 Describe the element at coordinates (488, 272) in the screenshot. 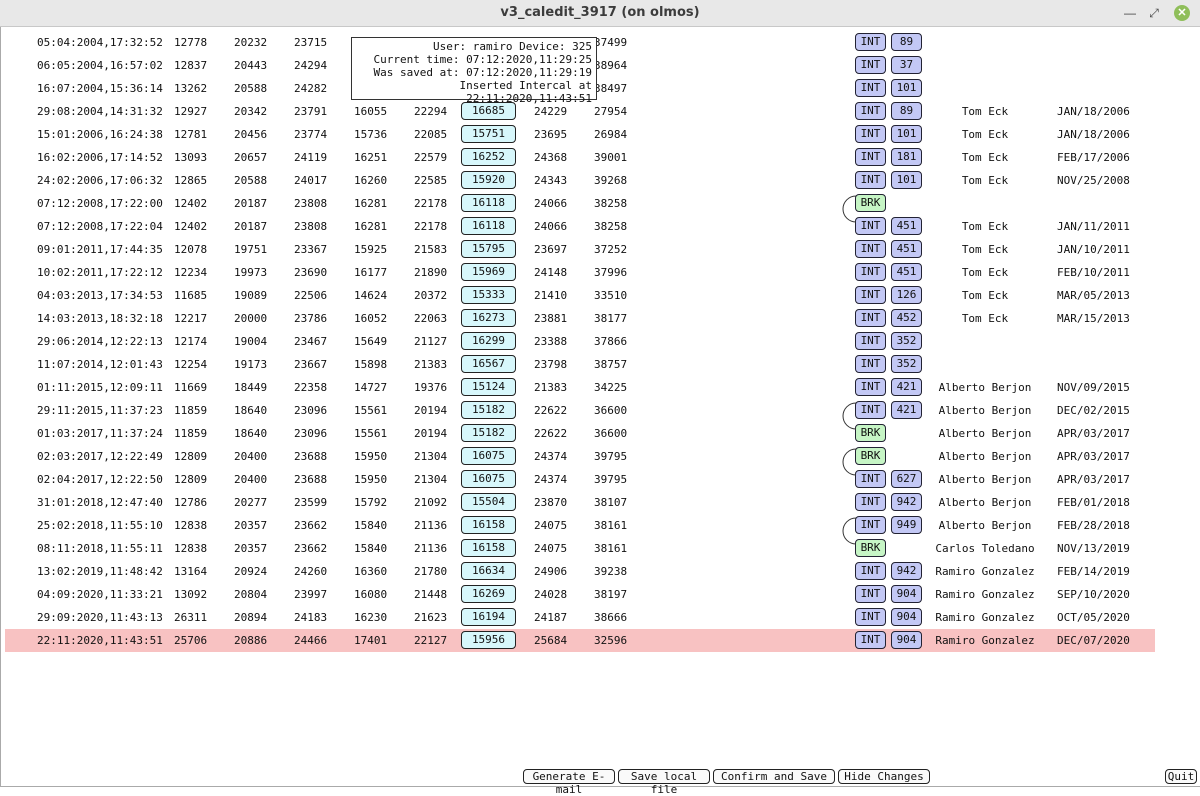

I see `row-editable-value: 15969` at that location.